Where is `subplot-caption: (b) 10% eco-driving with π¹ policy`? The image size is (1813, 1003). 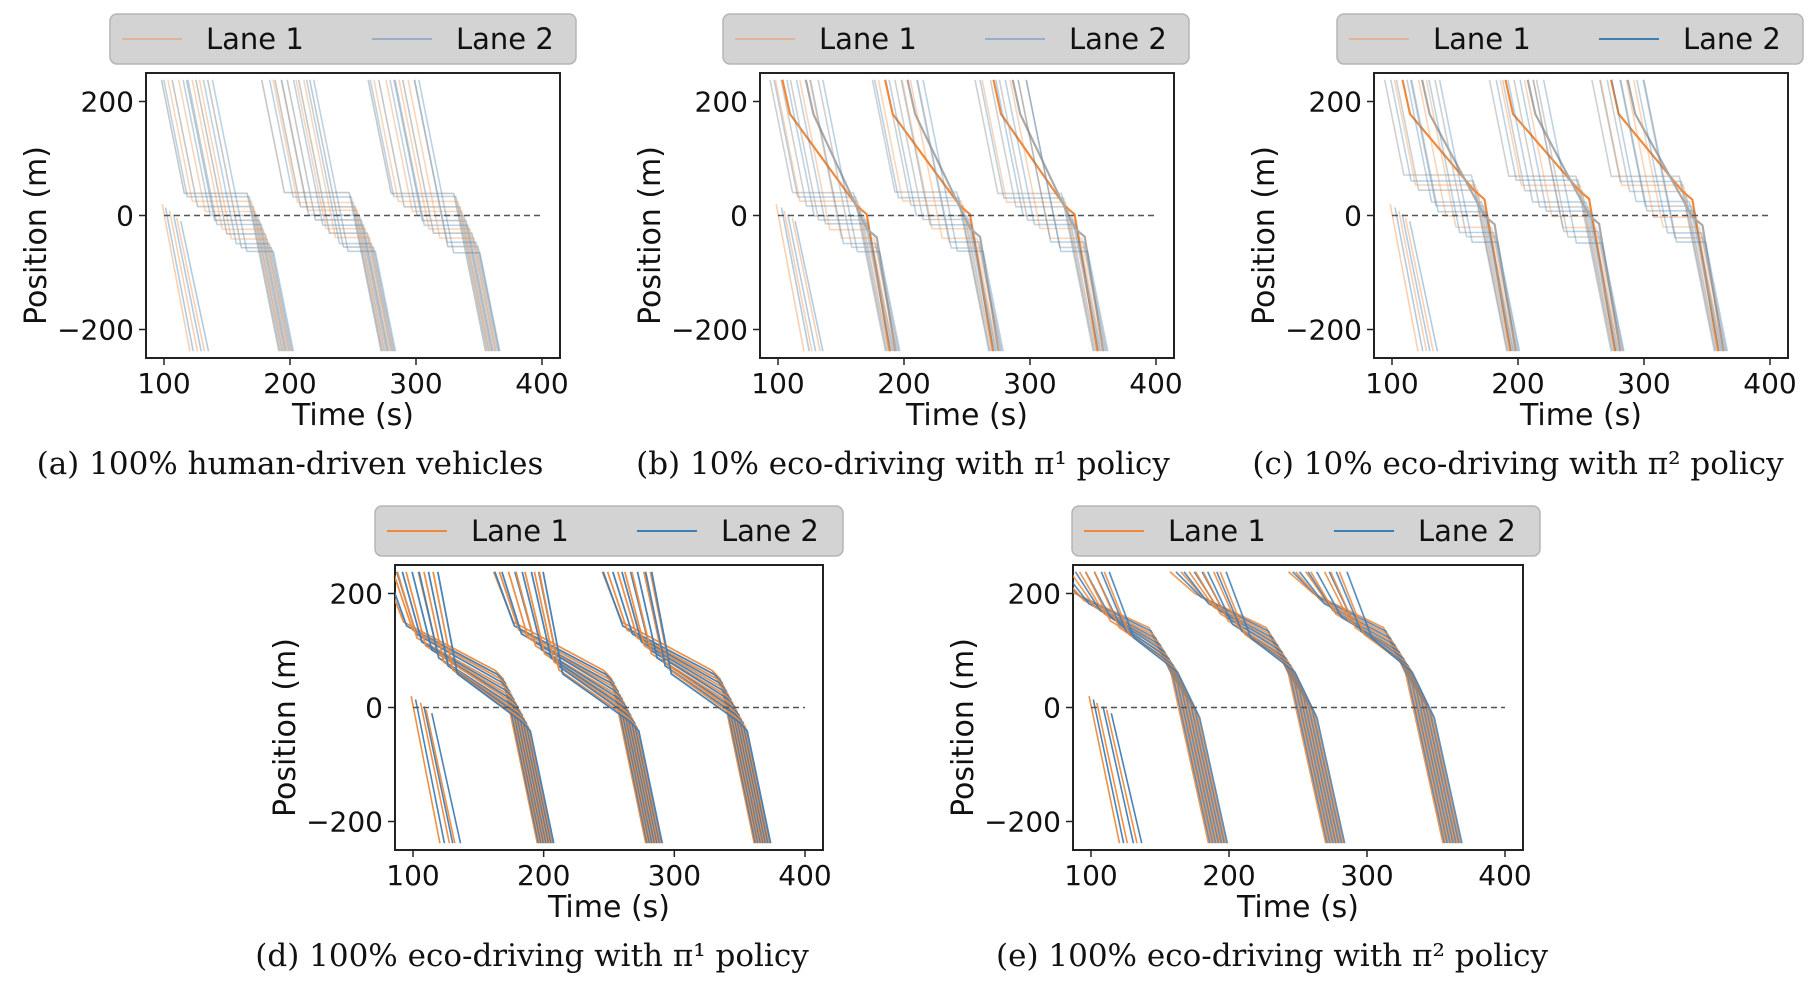
subplot-caption: (b) 10% eco-driving with π¹ policy is located at coordinates (903, 464).